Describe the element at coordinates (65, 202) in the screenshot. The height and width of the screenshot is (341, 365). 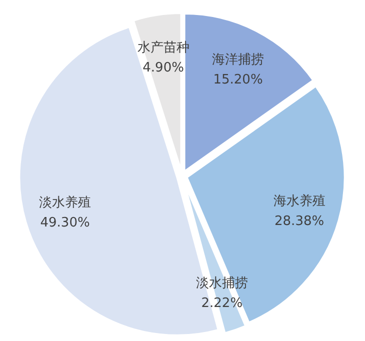
I see `slice-label: 淡水养殖` at that location.